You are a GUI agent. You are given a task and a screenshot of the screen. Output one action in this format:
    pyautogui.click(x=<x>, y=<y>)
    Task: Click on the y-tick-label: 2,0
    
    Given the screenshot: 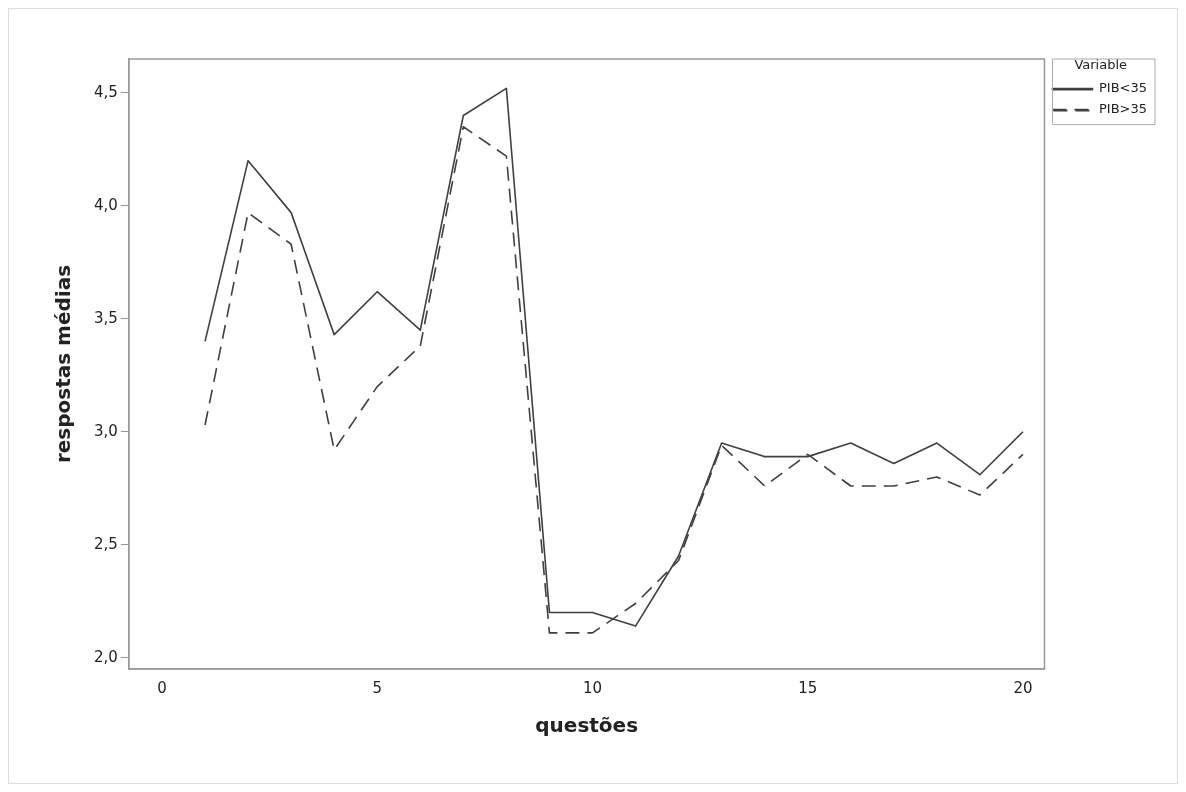 What is the action you would take?
    pyautogui.click(x=106, y=656)
    